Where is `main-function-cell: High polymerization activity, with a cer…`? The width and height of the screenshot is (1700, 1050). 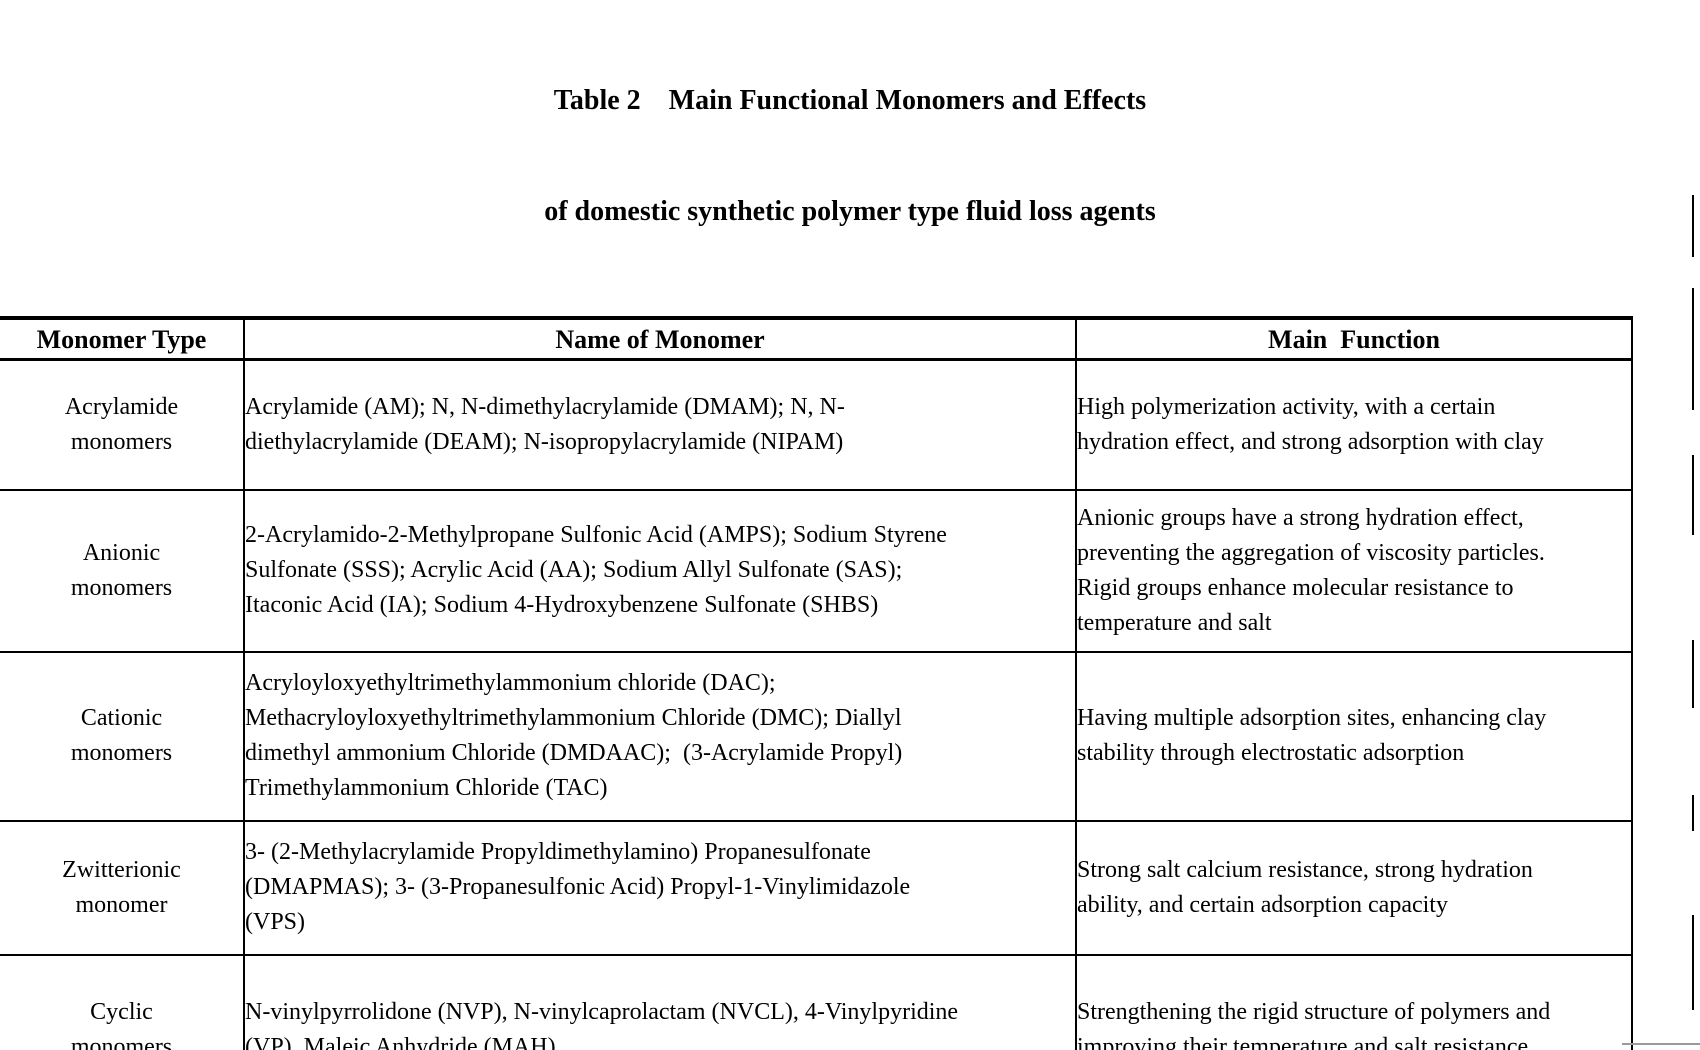
main-function-cell: High polymerization activity, with a cer… is located at coordinates (1354, 425).